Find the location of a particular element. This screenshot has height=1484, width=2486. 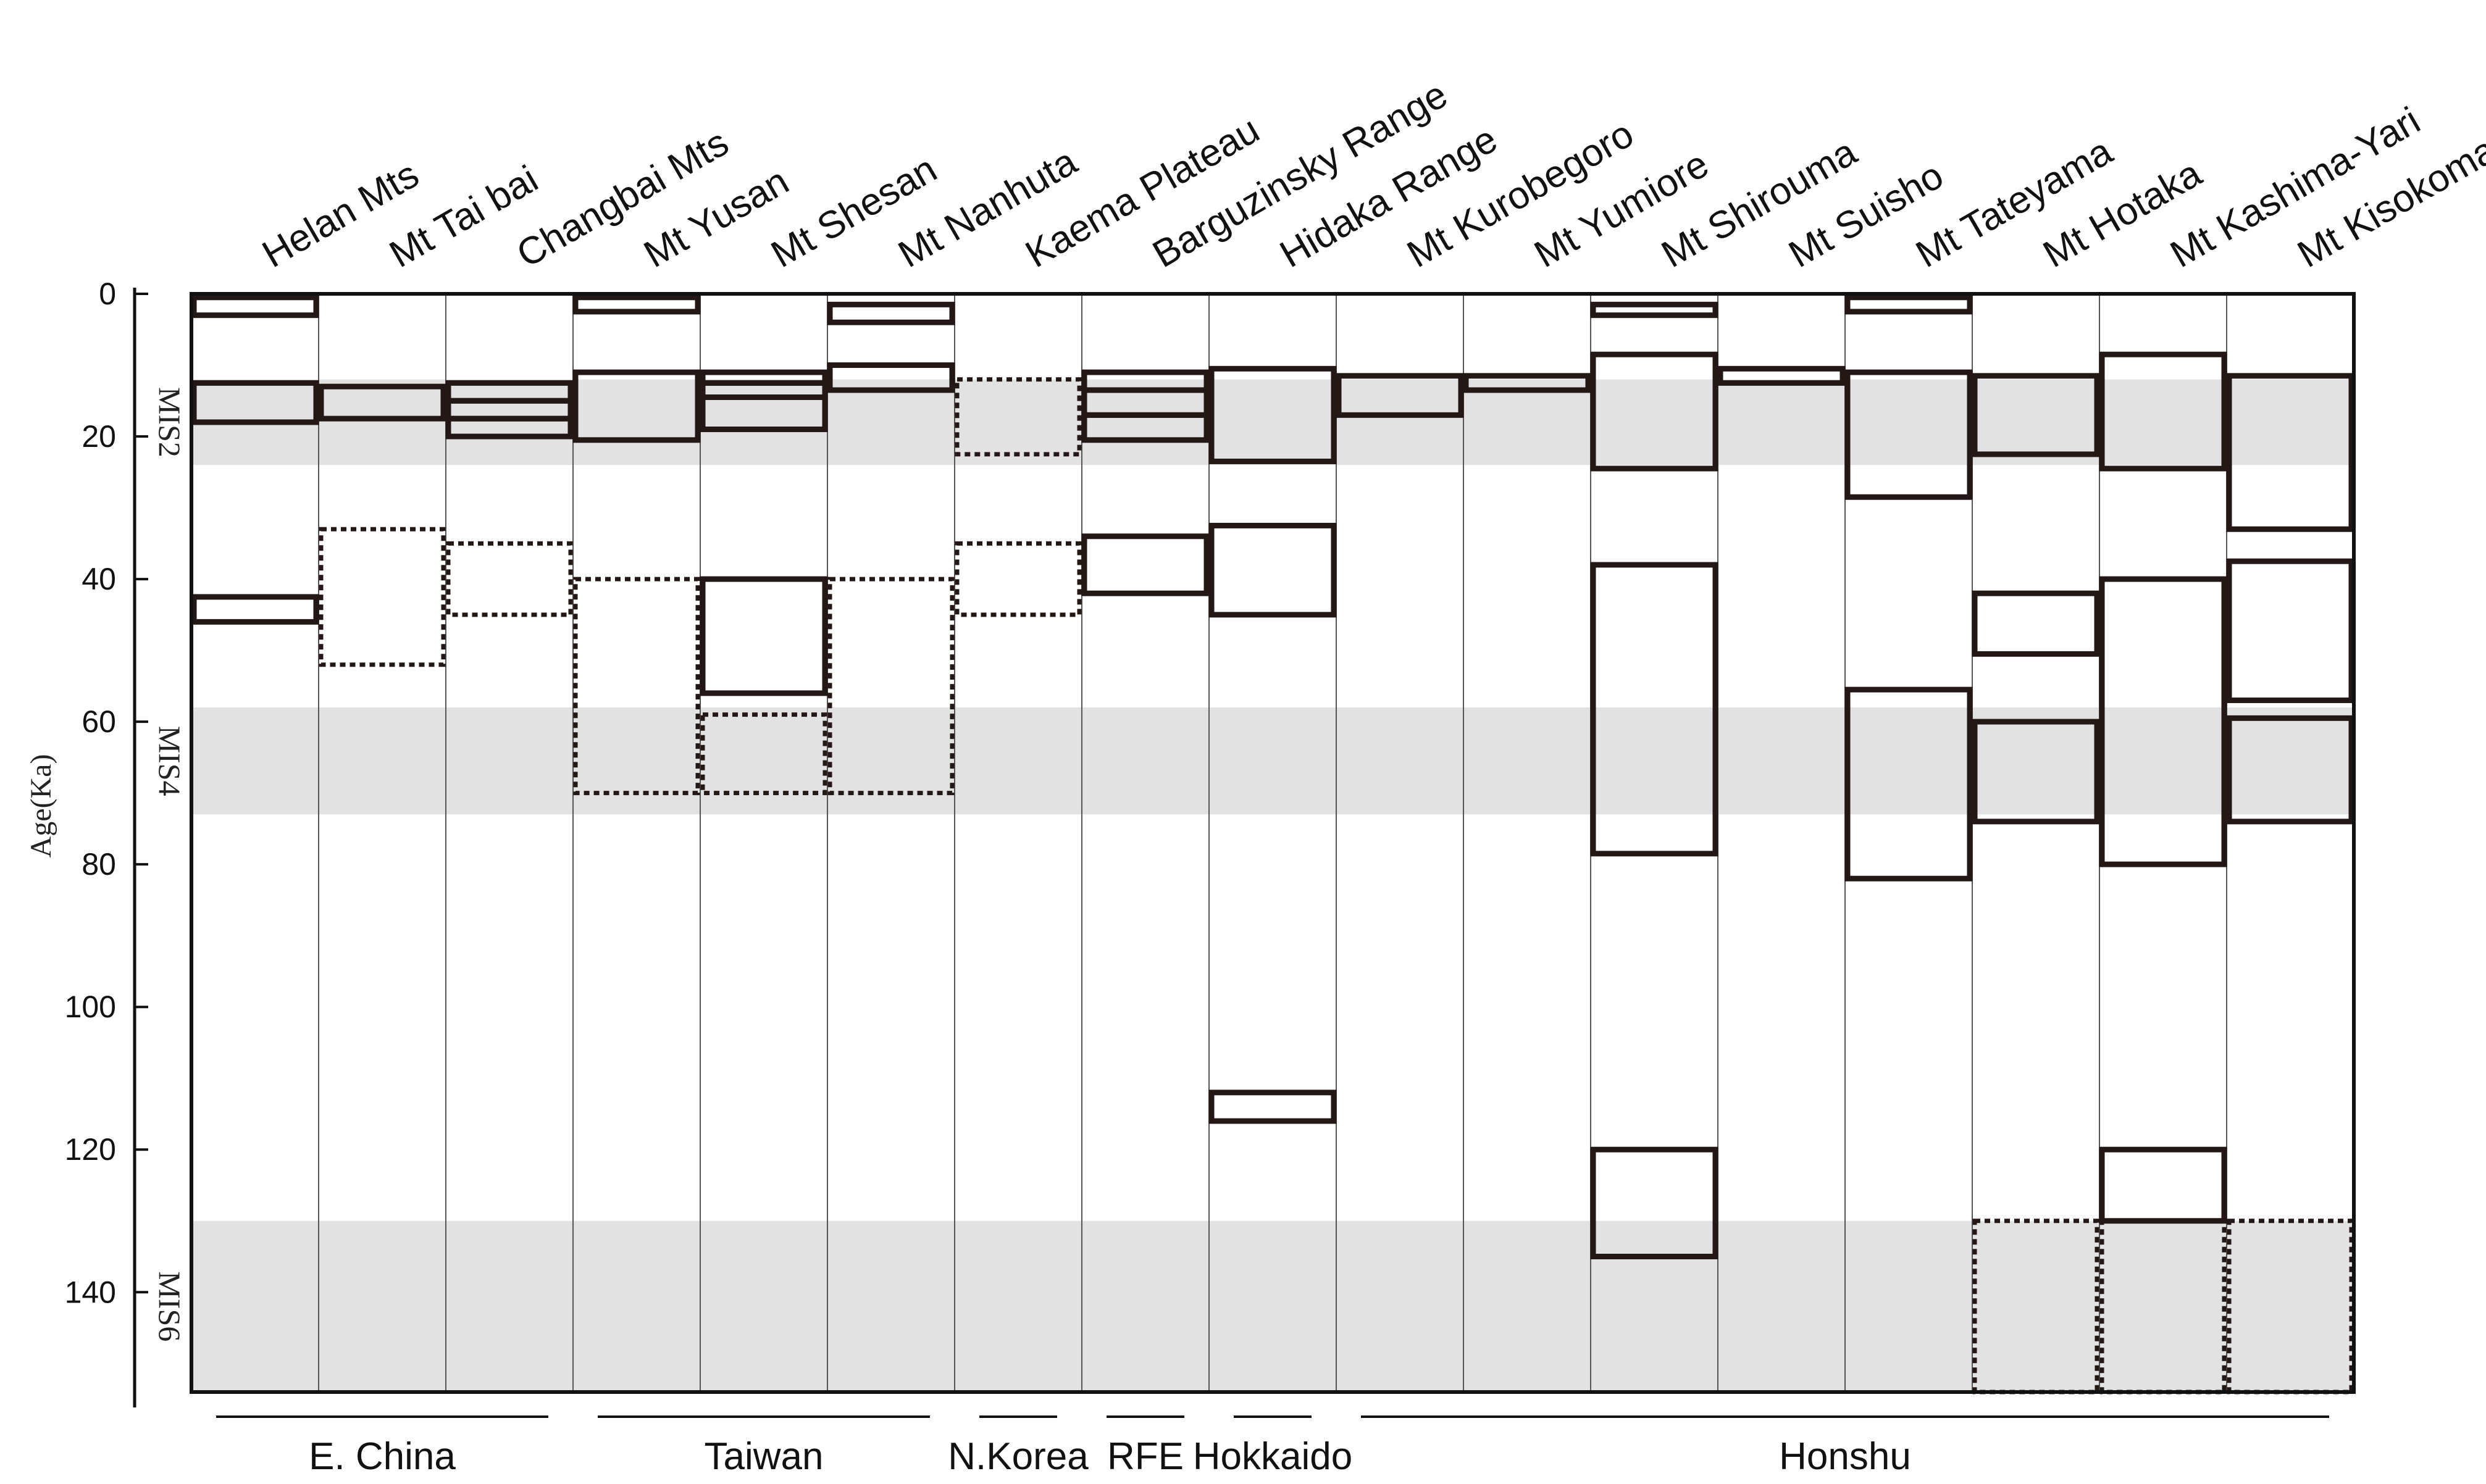

region-label-5: Honshu is located at coordinates (1845, 1456).